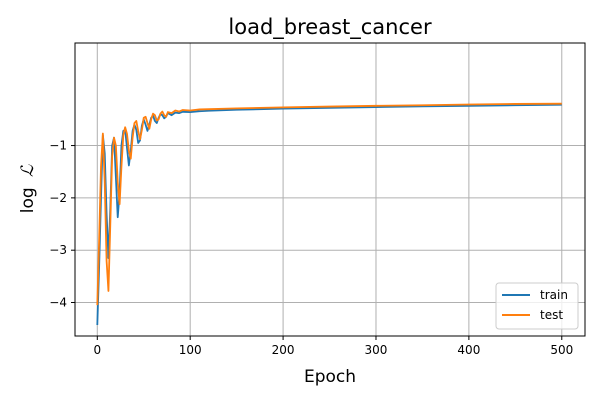  I want to click on legend-train-label: train, so click(554, 295).